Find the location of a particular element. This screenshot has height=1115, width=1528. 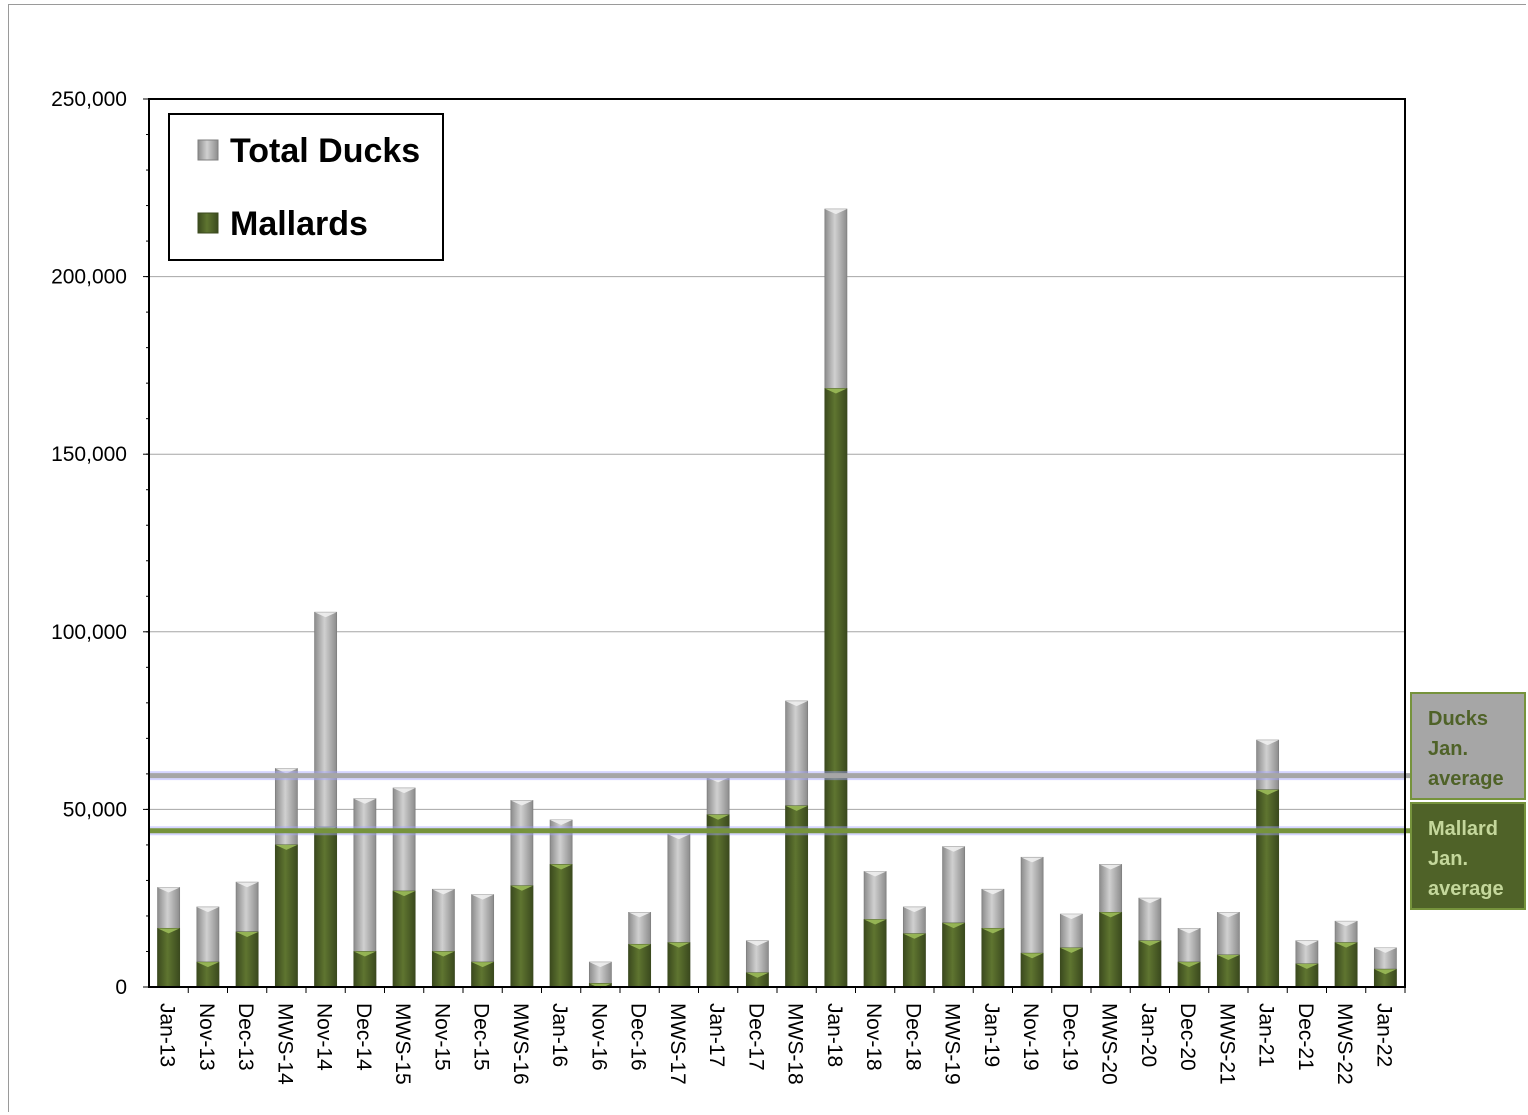

x-tick-label: Dec-17 is located at coordinates (755, 1037).